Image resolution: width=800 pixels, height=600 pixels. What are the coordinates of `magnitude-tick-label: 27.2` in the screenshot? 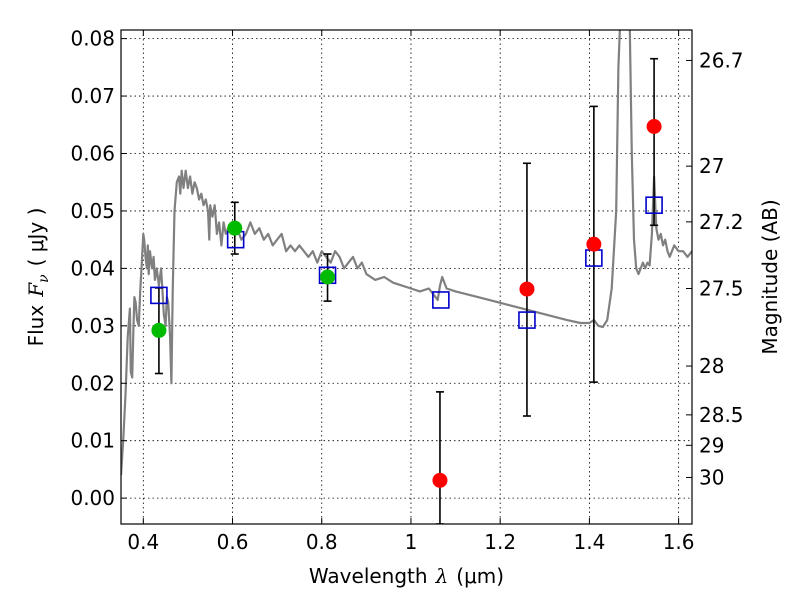 It's located at (721, 222).